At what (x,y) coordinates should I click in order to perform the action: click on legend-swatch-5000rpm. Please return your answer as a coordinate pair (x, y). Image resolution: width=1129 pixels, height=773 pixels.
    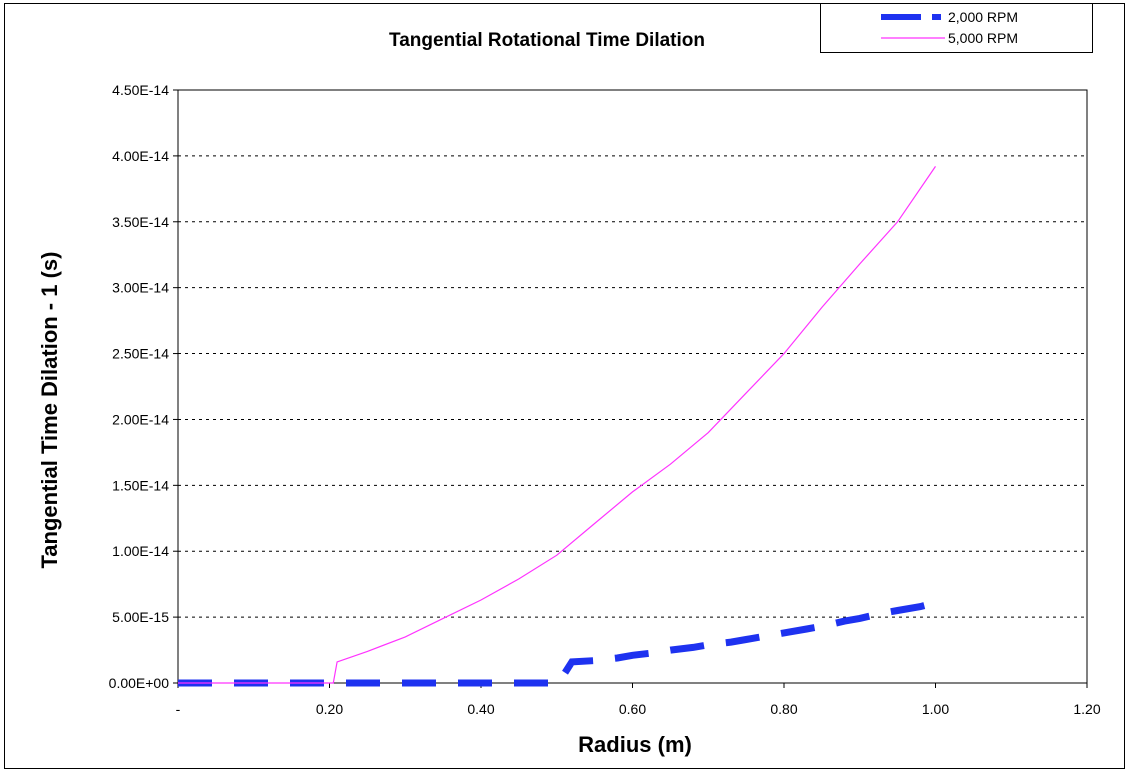
    Looking at the image, I should click on (913, 38).